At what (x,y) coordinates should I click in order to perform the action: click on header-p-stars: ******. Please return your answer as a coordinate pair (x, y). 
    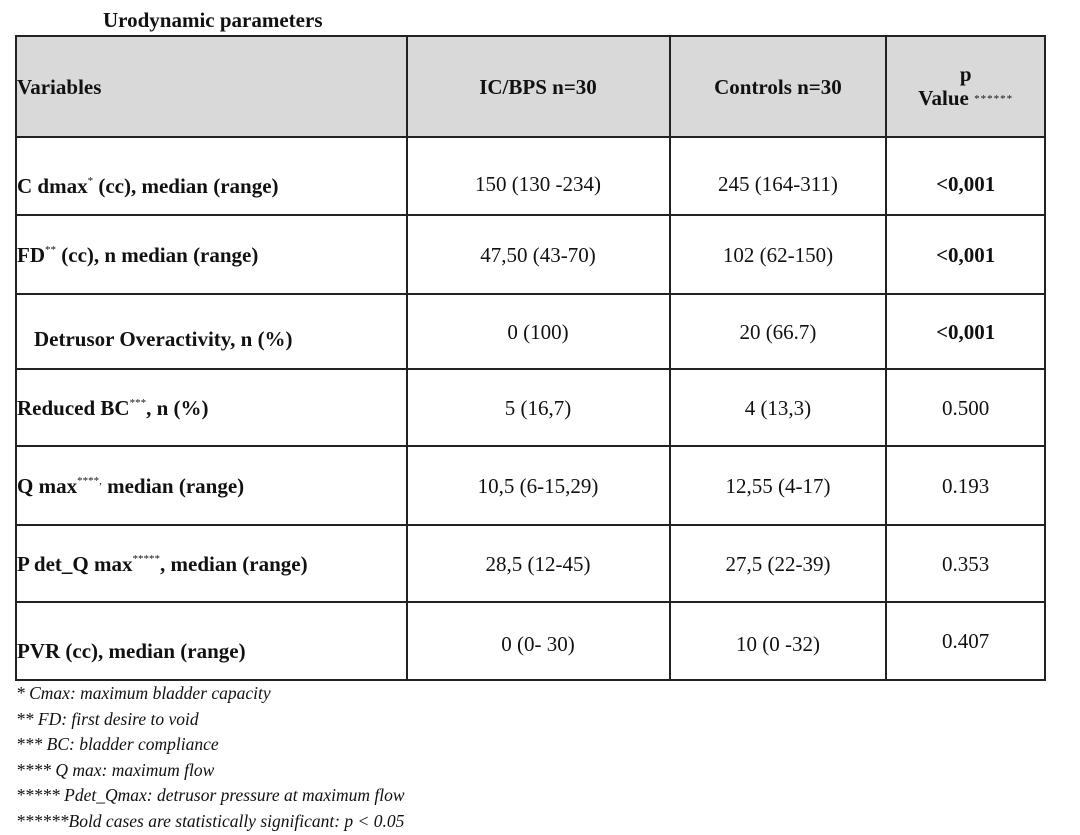
    Looking at the image, I should click on (994, 99).